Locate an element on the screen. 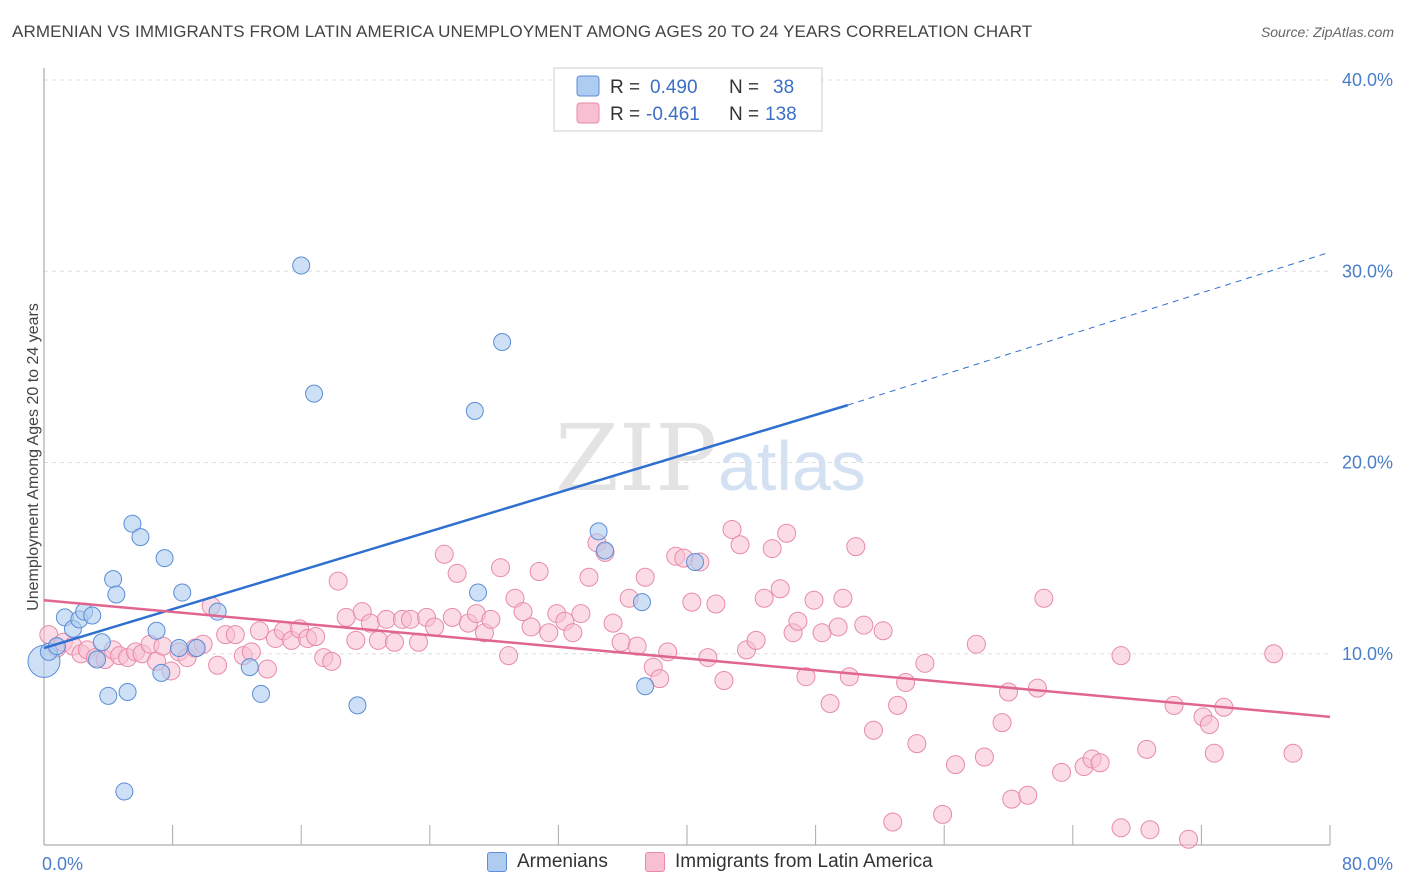  armenians-legend-label: Armenians is located at coordinates (562, 861).